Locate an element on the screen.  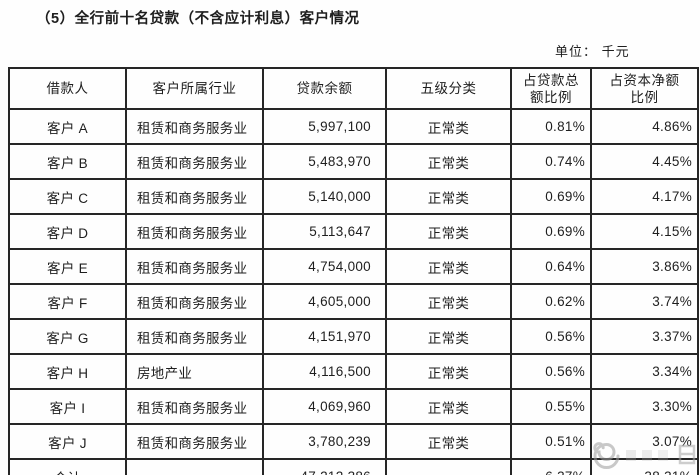
table-row: 客户 E 租赁和商务服务业 4,754,000 正常类 0.64% 3.86% is located at coordinates (353, 266).